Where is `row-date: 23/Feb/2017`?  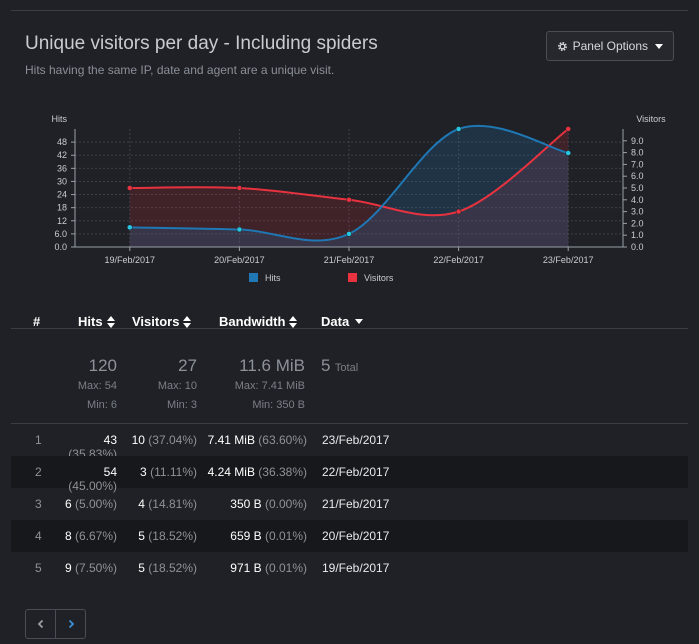 row-date: 23/Feb/2017 is located at coordinates (356, 440).